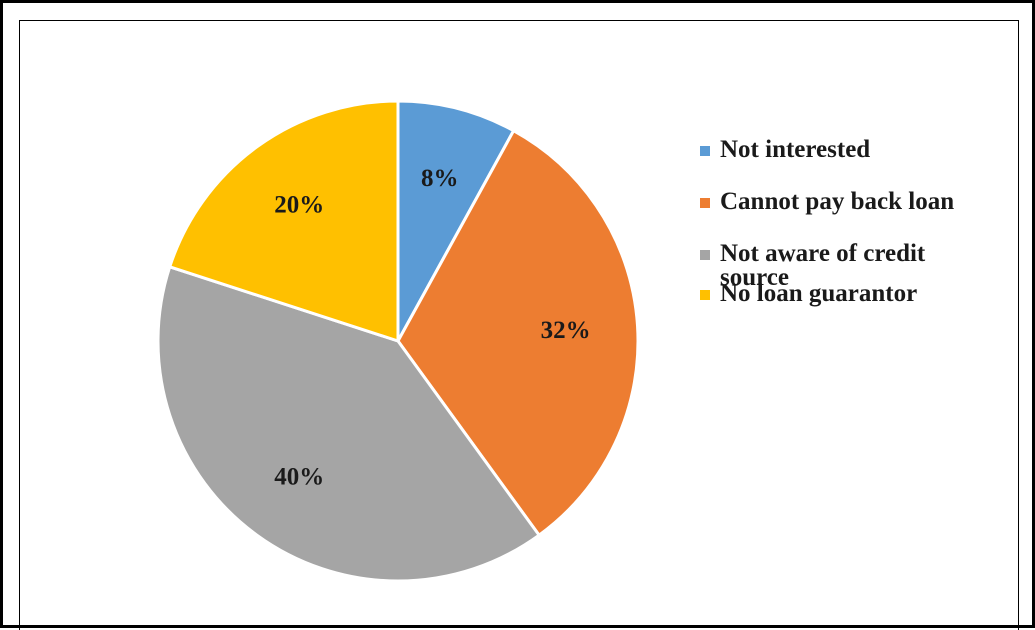  Describe the element at coordinates (566, 330) in the screenshot. I see `data-label: 32%` at that location.